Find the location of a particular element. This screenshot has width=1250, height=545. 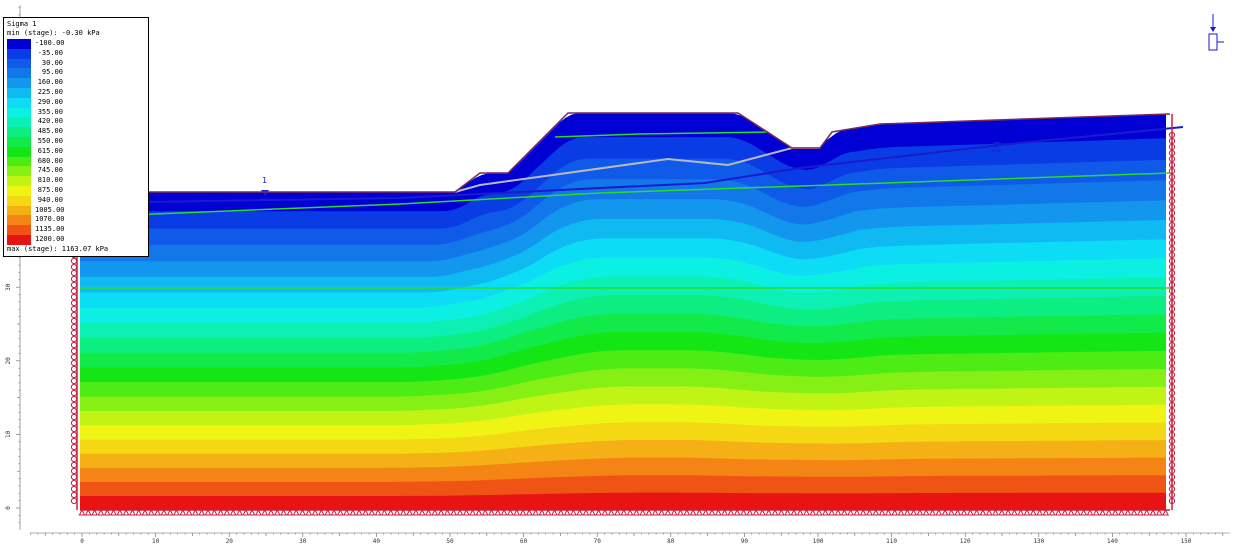

legend-value: 680.00 is located at coordinates (50, 160).